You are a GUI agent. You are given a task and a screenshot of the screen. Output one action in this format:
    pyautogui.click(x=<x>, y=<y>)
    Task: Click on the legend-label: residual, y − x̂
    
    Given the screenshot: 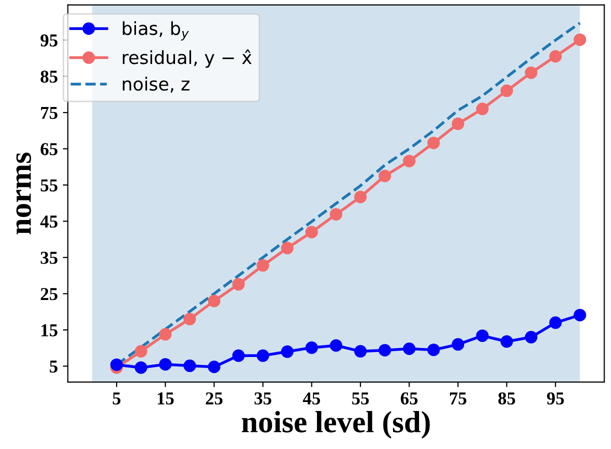 What is the action you would take?
    pyautogui.click(x=187, y=59)
    